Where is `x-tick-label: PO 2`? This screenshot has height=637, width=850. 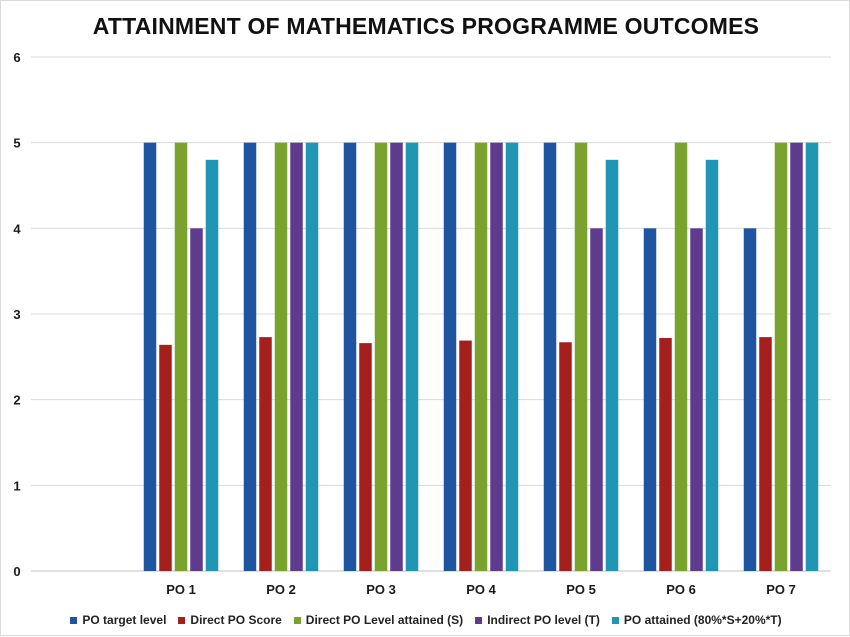
x-tick-label: PO 2 is located at coordinates (281, 589).